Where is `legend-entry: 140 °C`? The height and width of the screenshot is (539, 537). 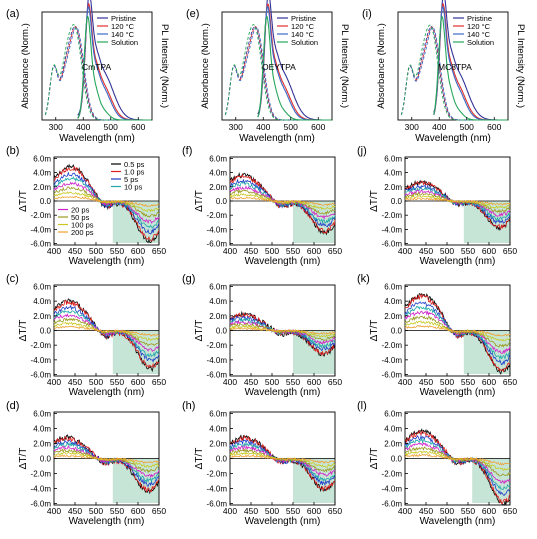 legend-entry: 140 °C is located at coordinates (303, 34).